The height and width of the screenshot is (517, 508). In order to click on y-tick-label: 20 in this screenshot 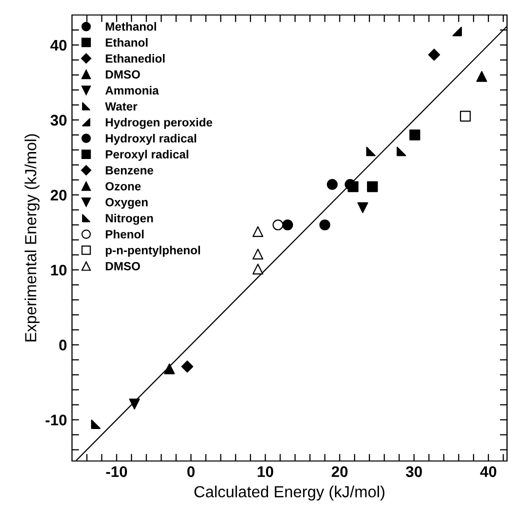, I will do `click(58, 195)`.